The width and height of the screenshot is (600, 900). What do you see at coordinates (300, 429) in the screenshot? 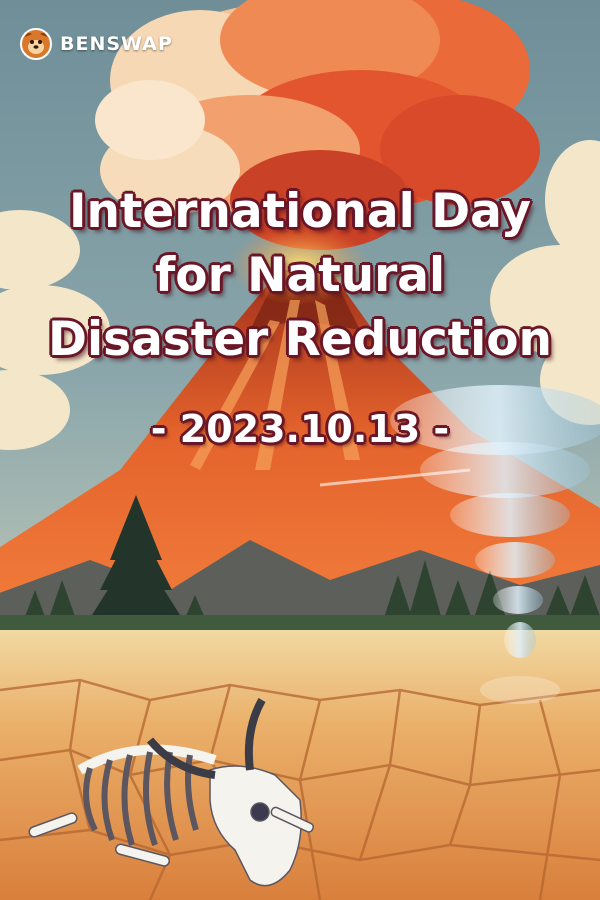
I see `event-date: - 2023.10.13 -` at bounding box center [300, 429].